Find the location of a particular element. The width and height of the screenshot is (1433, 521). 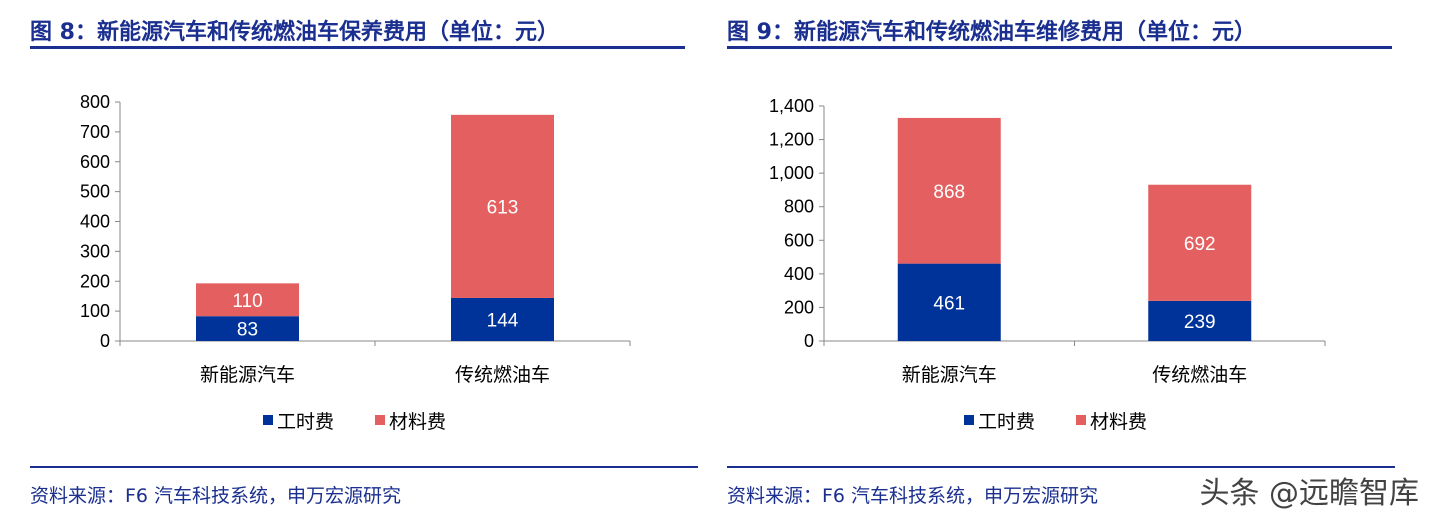

data-label: 461 is located at coordinates (949, 303).